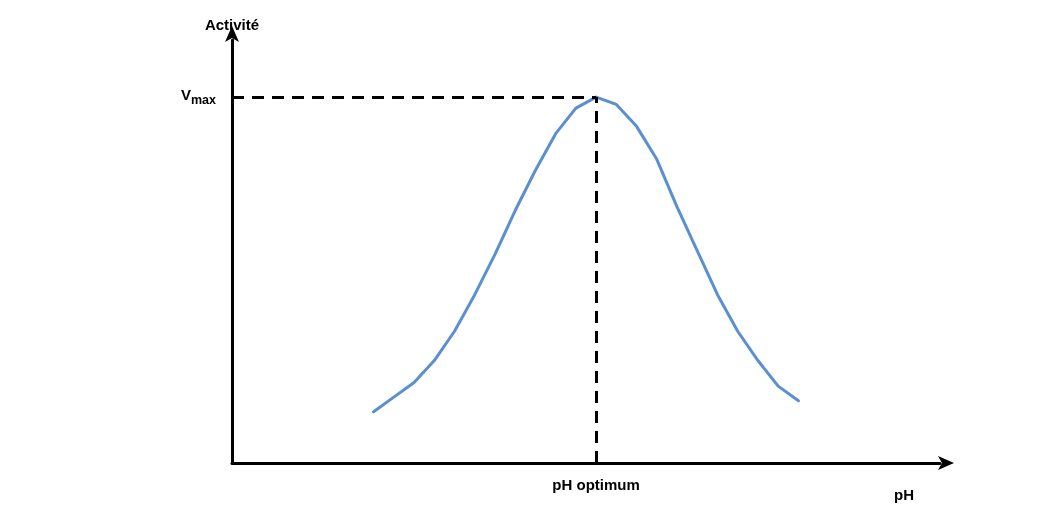 This screenshot has height=520, width=1042. I want to click on text: pH optimum, so click(596, 484).